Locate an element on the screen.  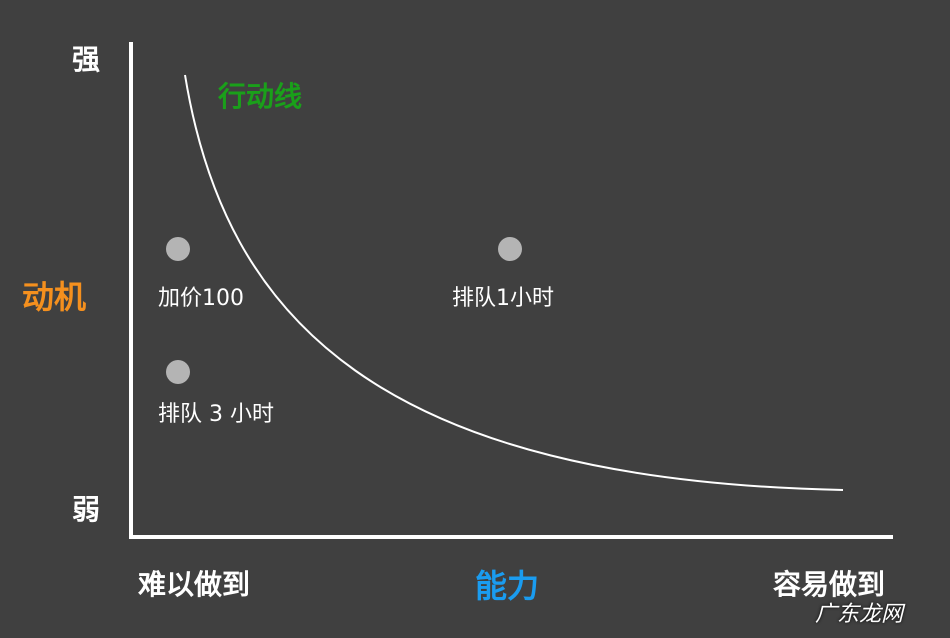
y-axis-bottom-label: 弱 is located at coordinates (86, 509).